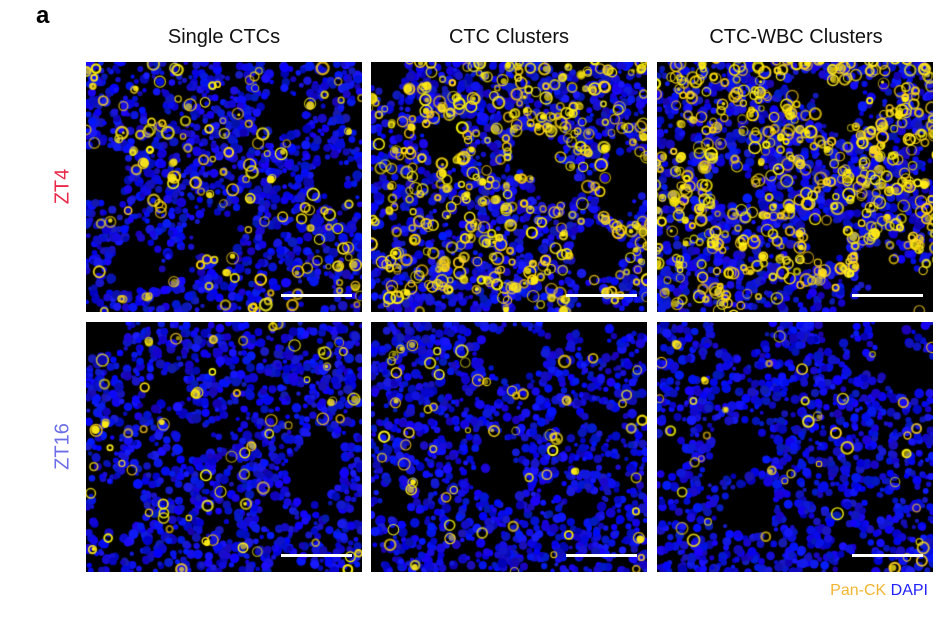 The height and width of the screenshot is (617, 944). I want to click on legend-dapi: DAPI, so click(909, 590).